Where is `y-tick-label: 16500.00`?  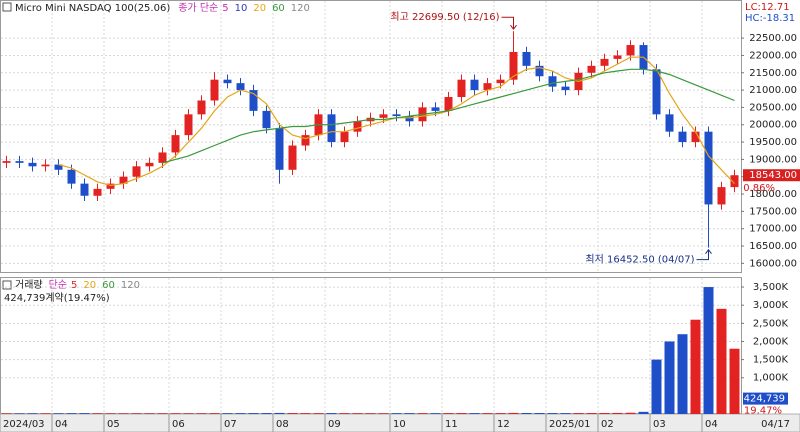 y-tick-label: 16500.00 is located at coordinates (773, 246).